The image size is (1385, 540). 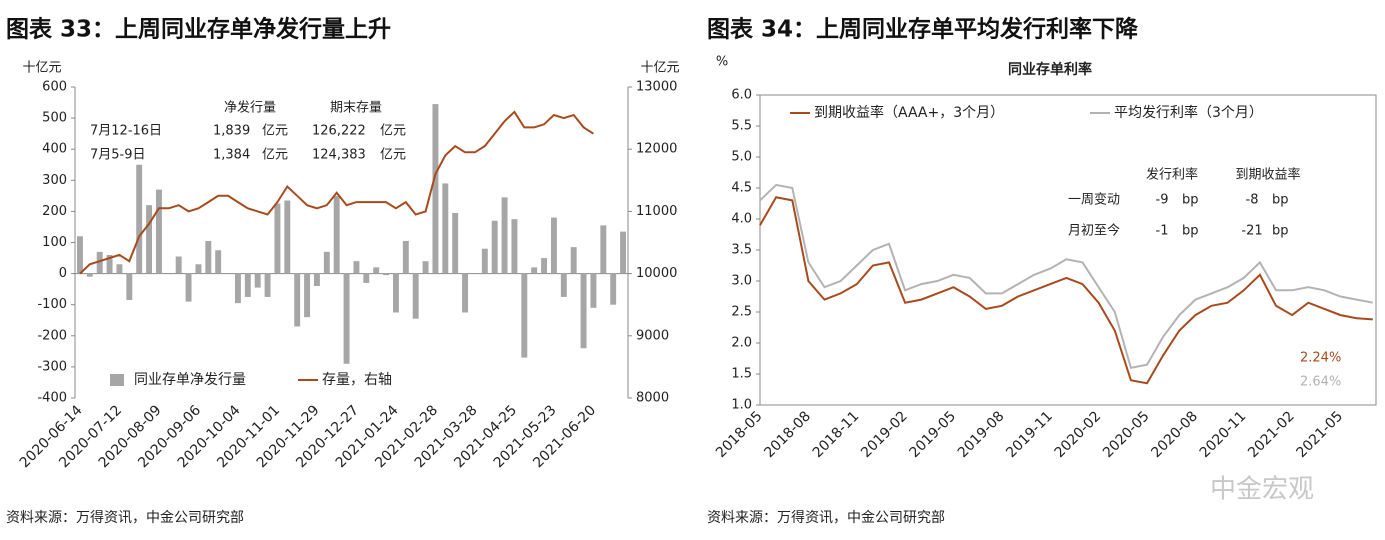 What do you see at coordinates (393, 155) in the screenshot?
I see `annotation-cell: 亿元` at bounding box center [393, 155].